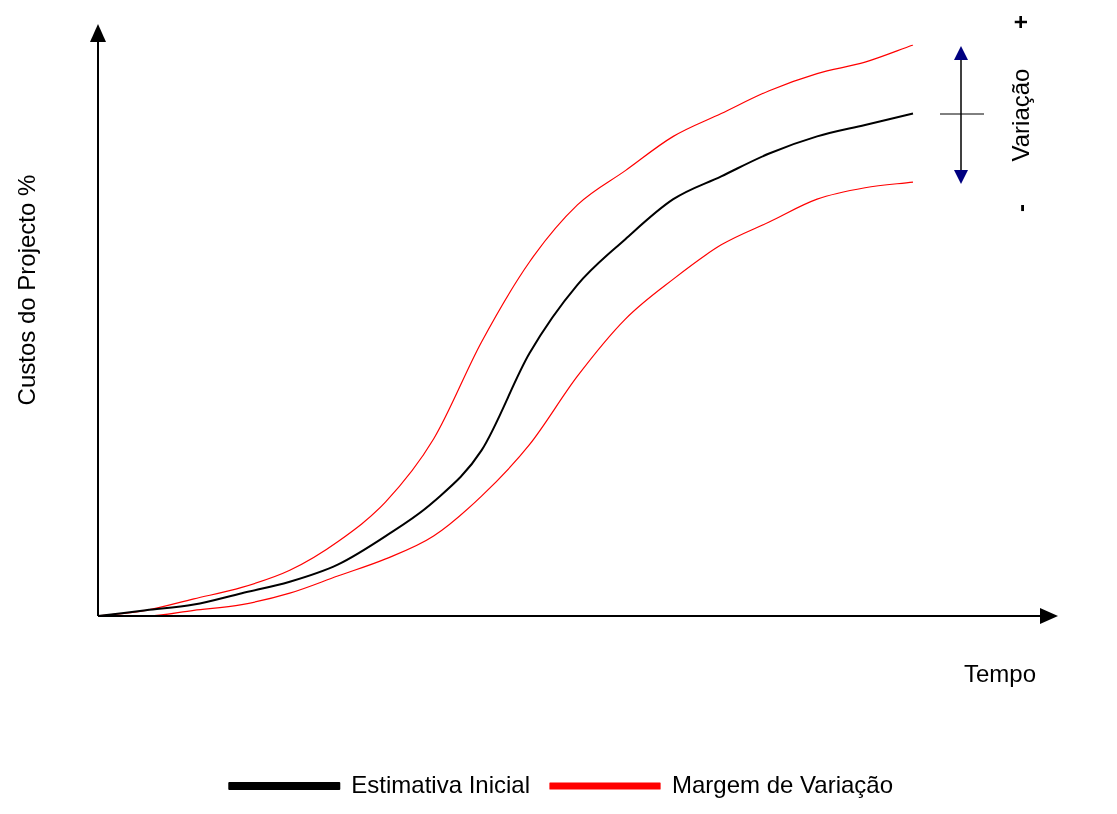 This screenshot has width=1117, height=814. Describe the element at coordinates (783, 784) in the screenshot. I see `legend-label: Margem de Variação` at that location.